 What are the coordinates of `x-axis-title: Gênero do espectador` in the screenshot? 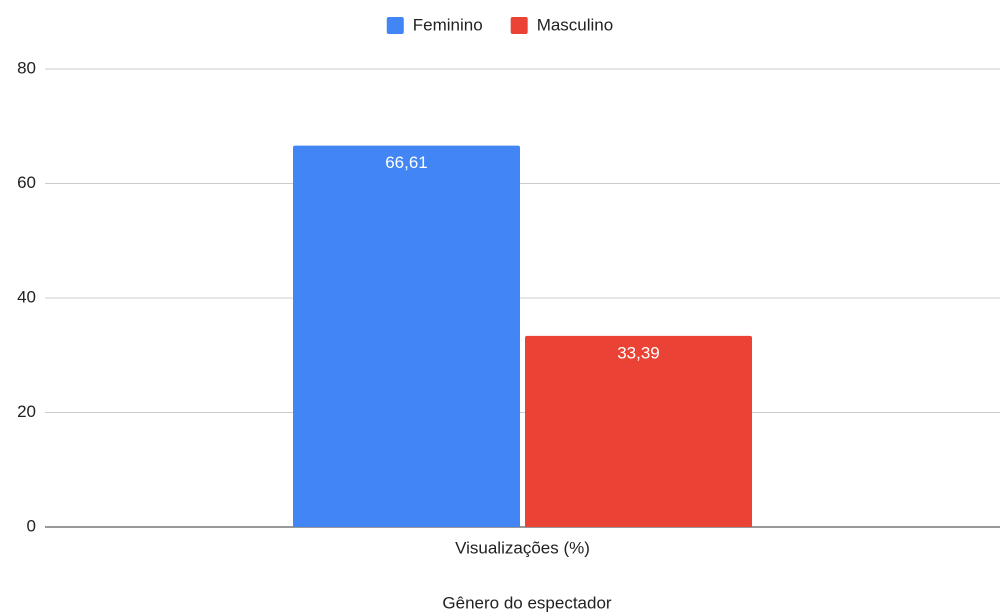 It's located at (527, 602).